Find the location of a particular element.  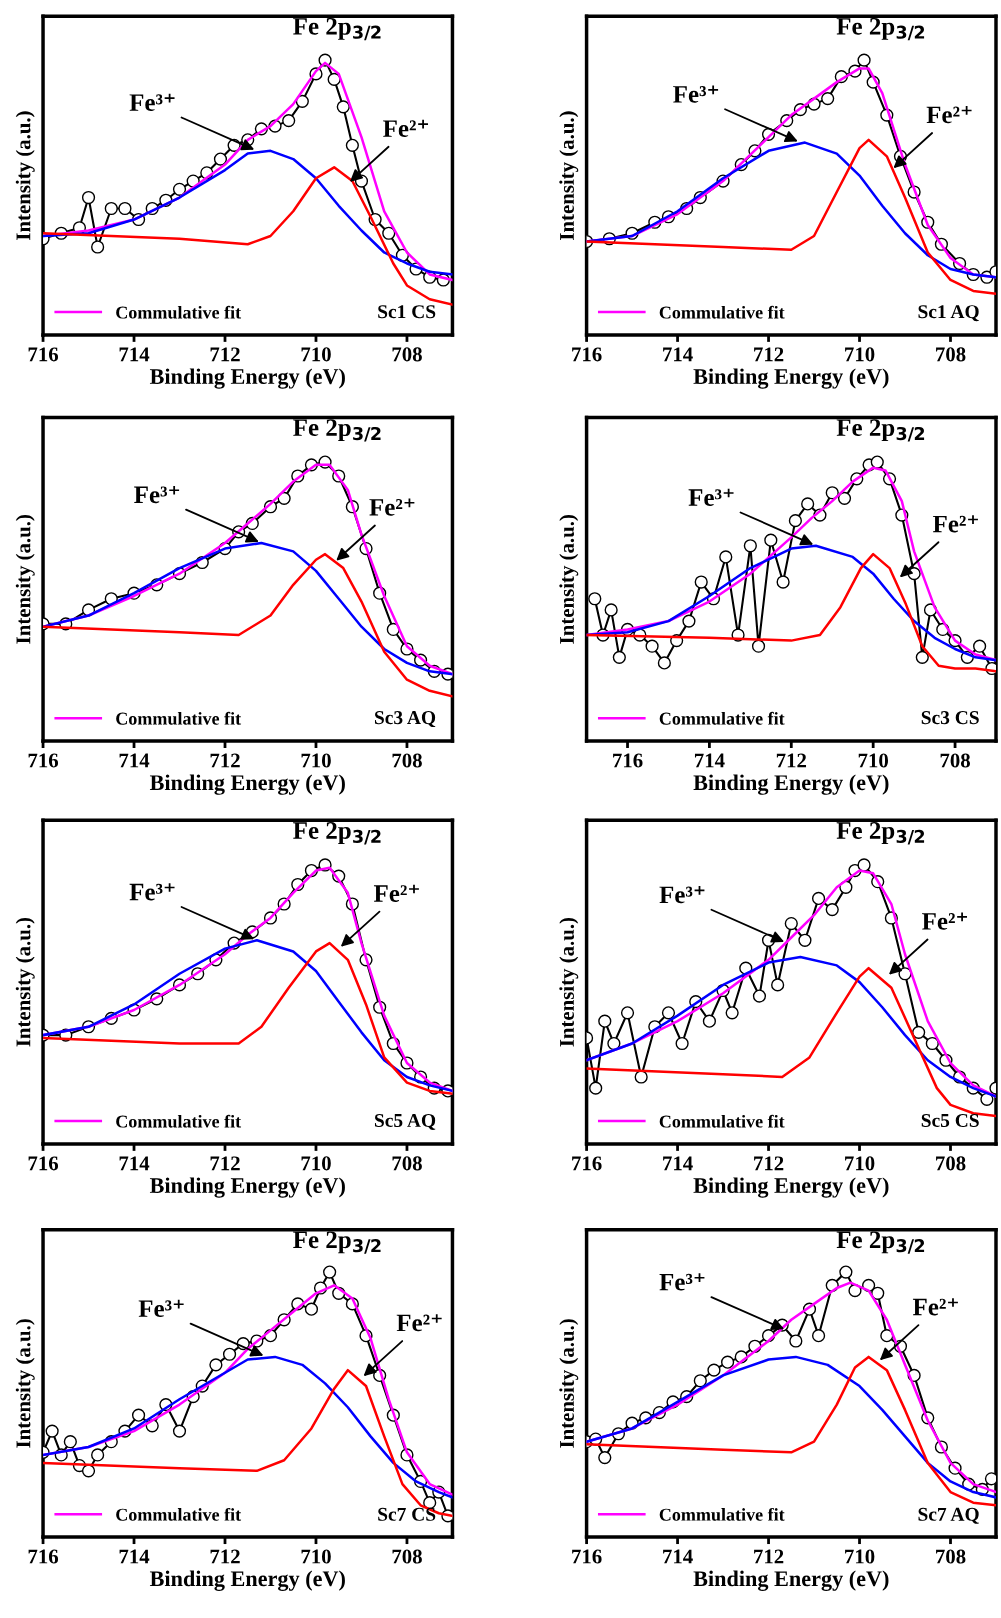

annotation: Sc7 AQ is located at coordinates (948, 1515).